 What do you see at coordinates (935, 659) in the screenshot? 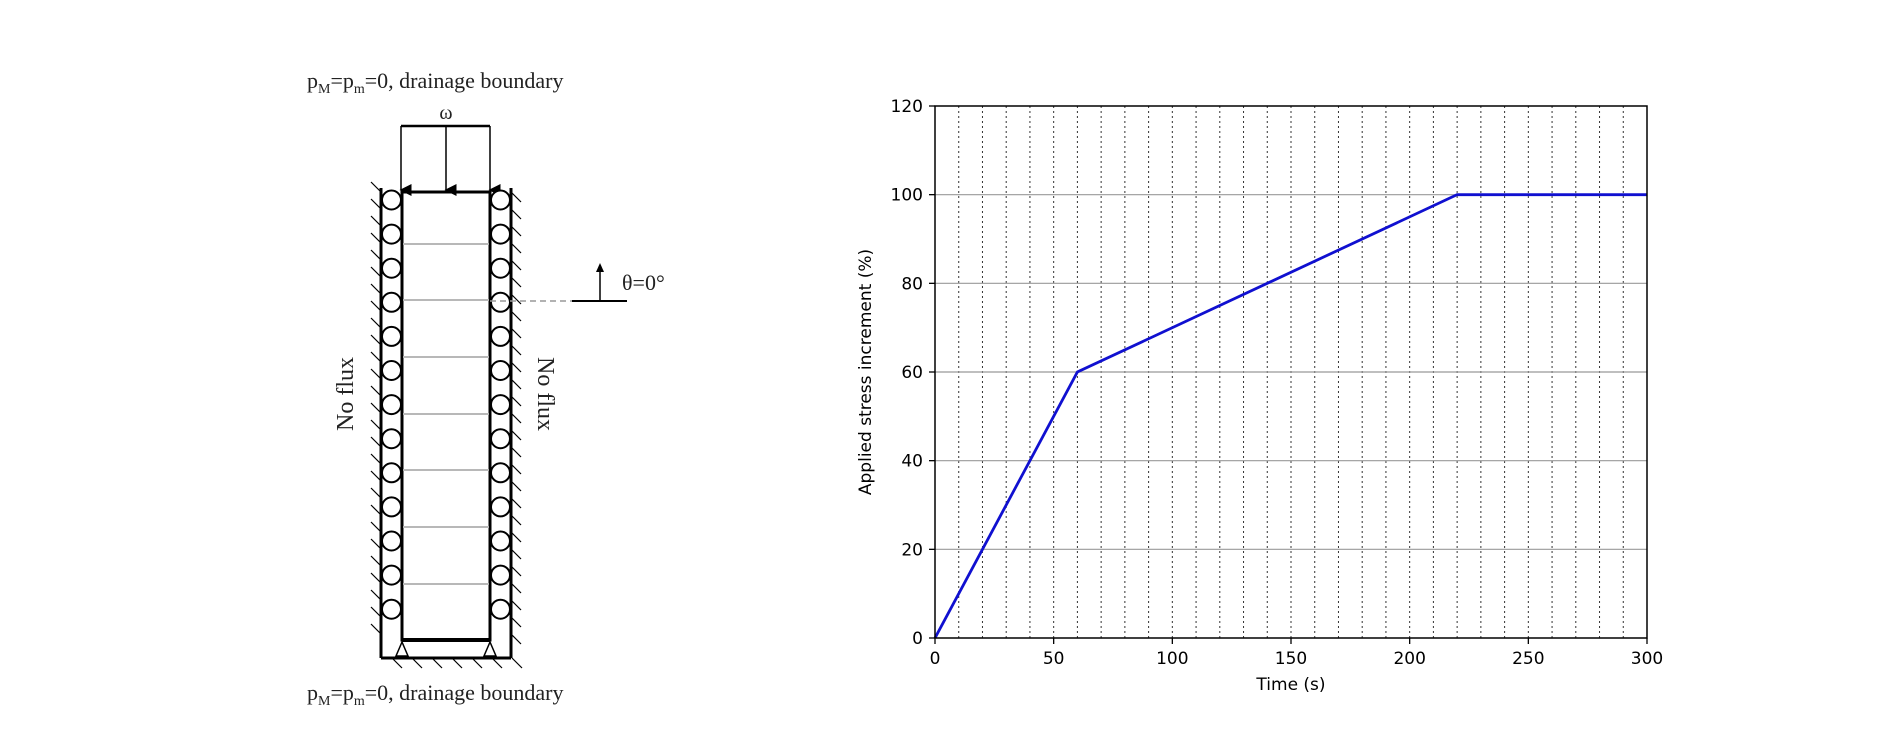
I see `x-tick-label: 0` at bounding box center [935, 659].